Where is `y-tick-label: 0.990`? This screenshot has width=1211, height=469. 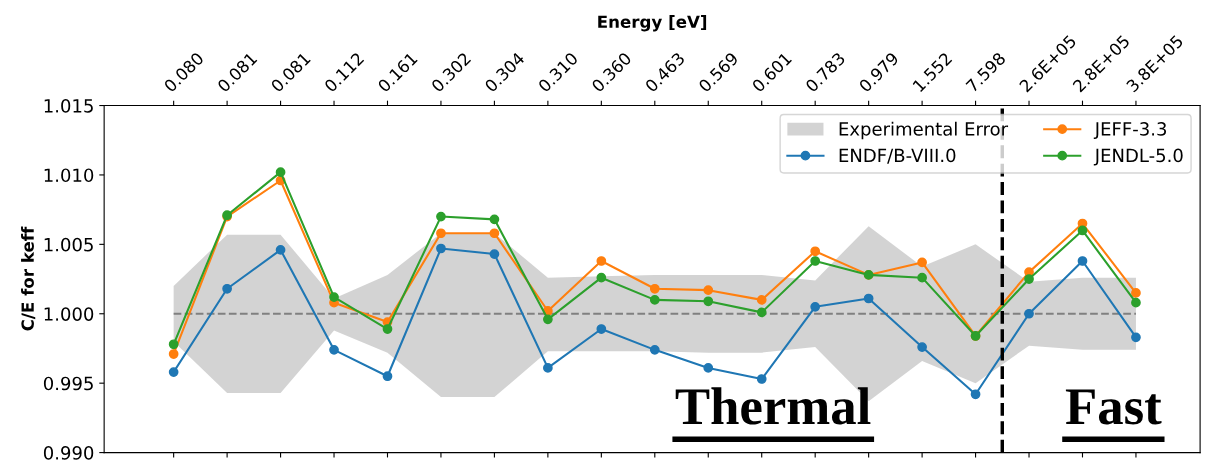 y-tick-label: 0.990 is located at coordinates (68, 453).